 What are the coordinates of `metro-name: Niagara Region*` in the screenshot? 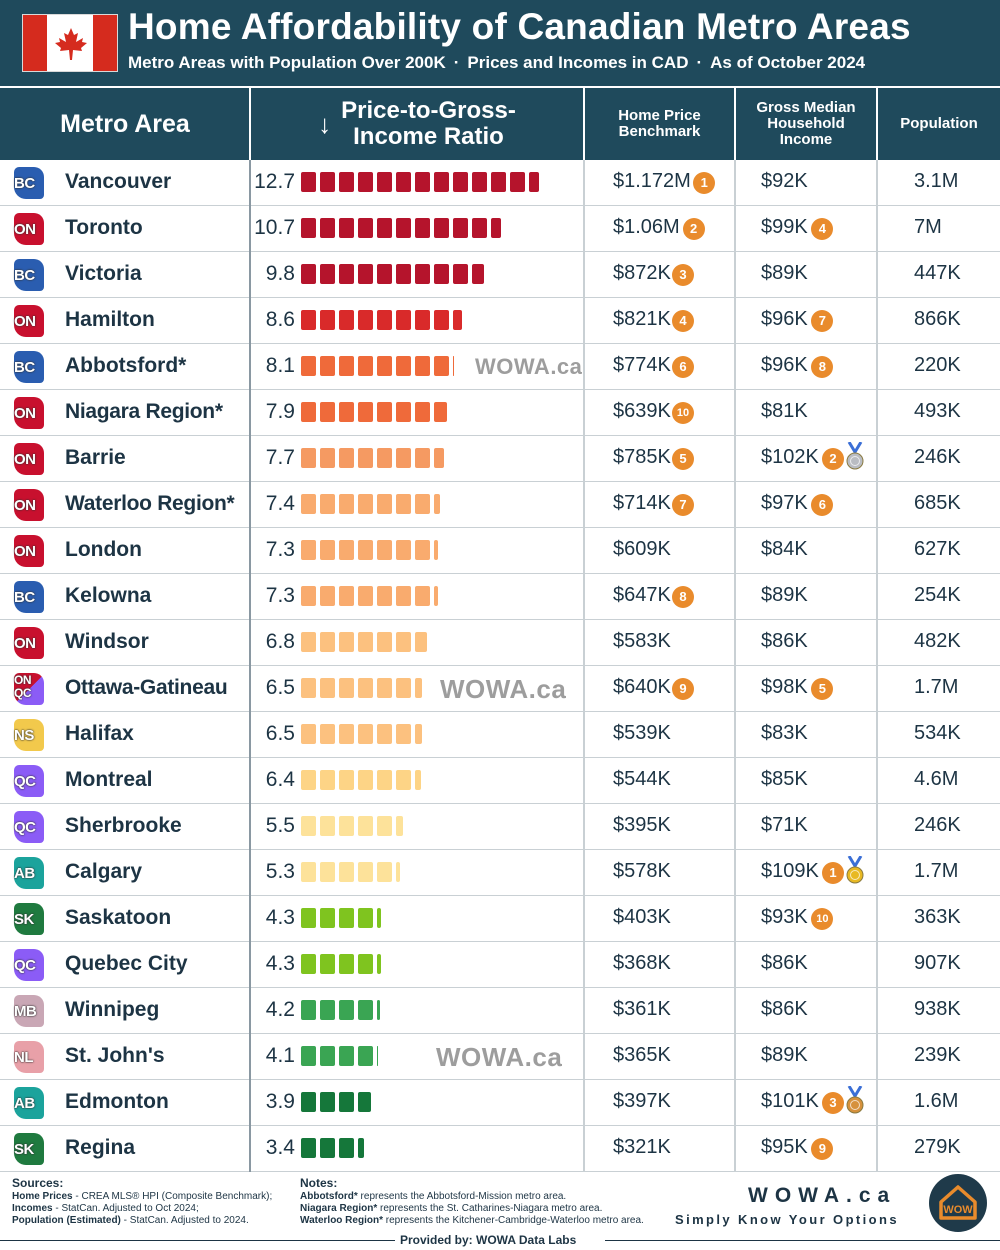 It's located at (144, 411).